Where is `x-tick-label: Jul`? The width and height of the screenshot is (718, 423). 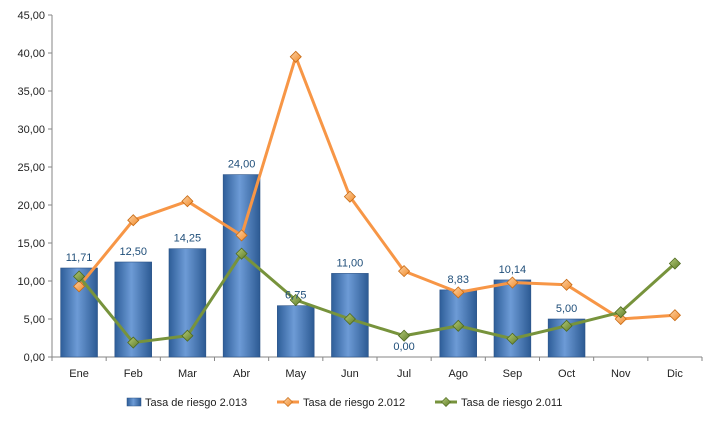
x-tick-label: Jul is located at coordinates (404, 374).